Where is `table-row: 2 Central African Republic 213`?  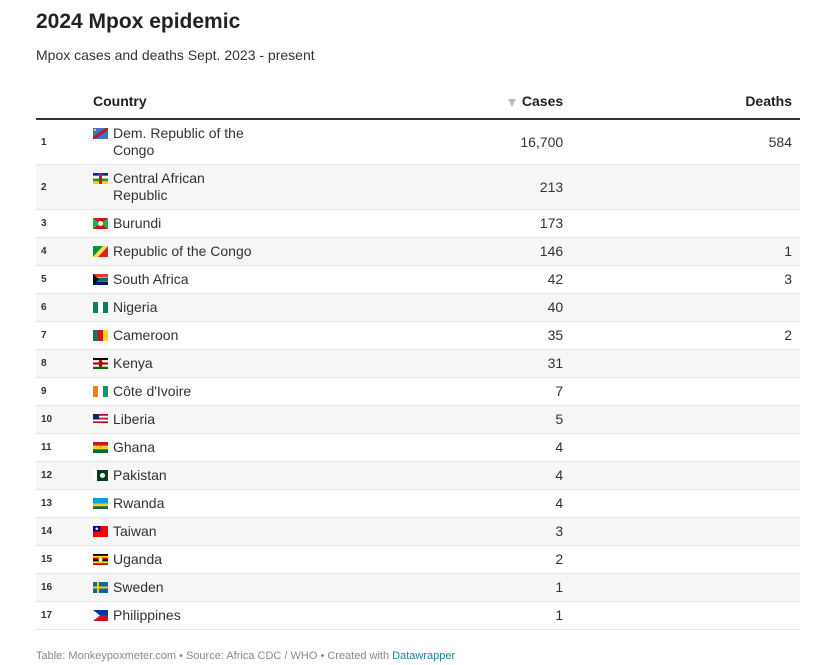
table-row: 2 Central African Republic 213 is located at coordinates (418, 187).